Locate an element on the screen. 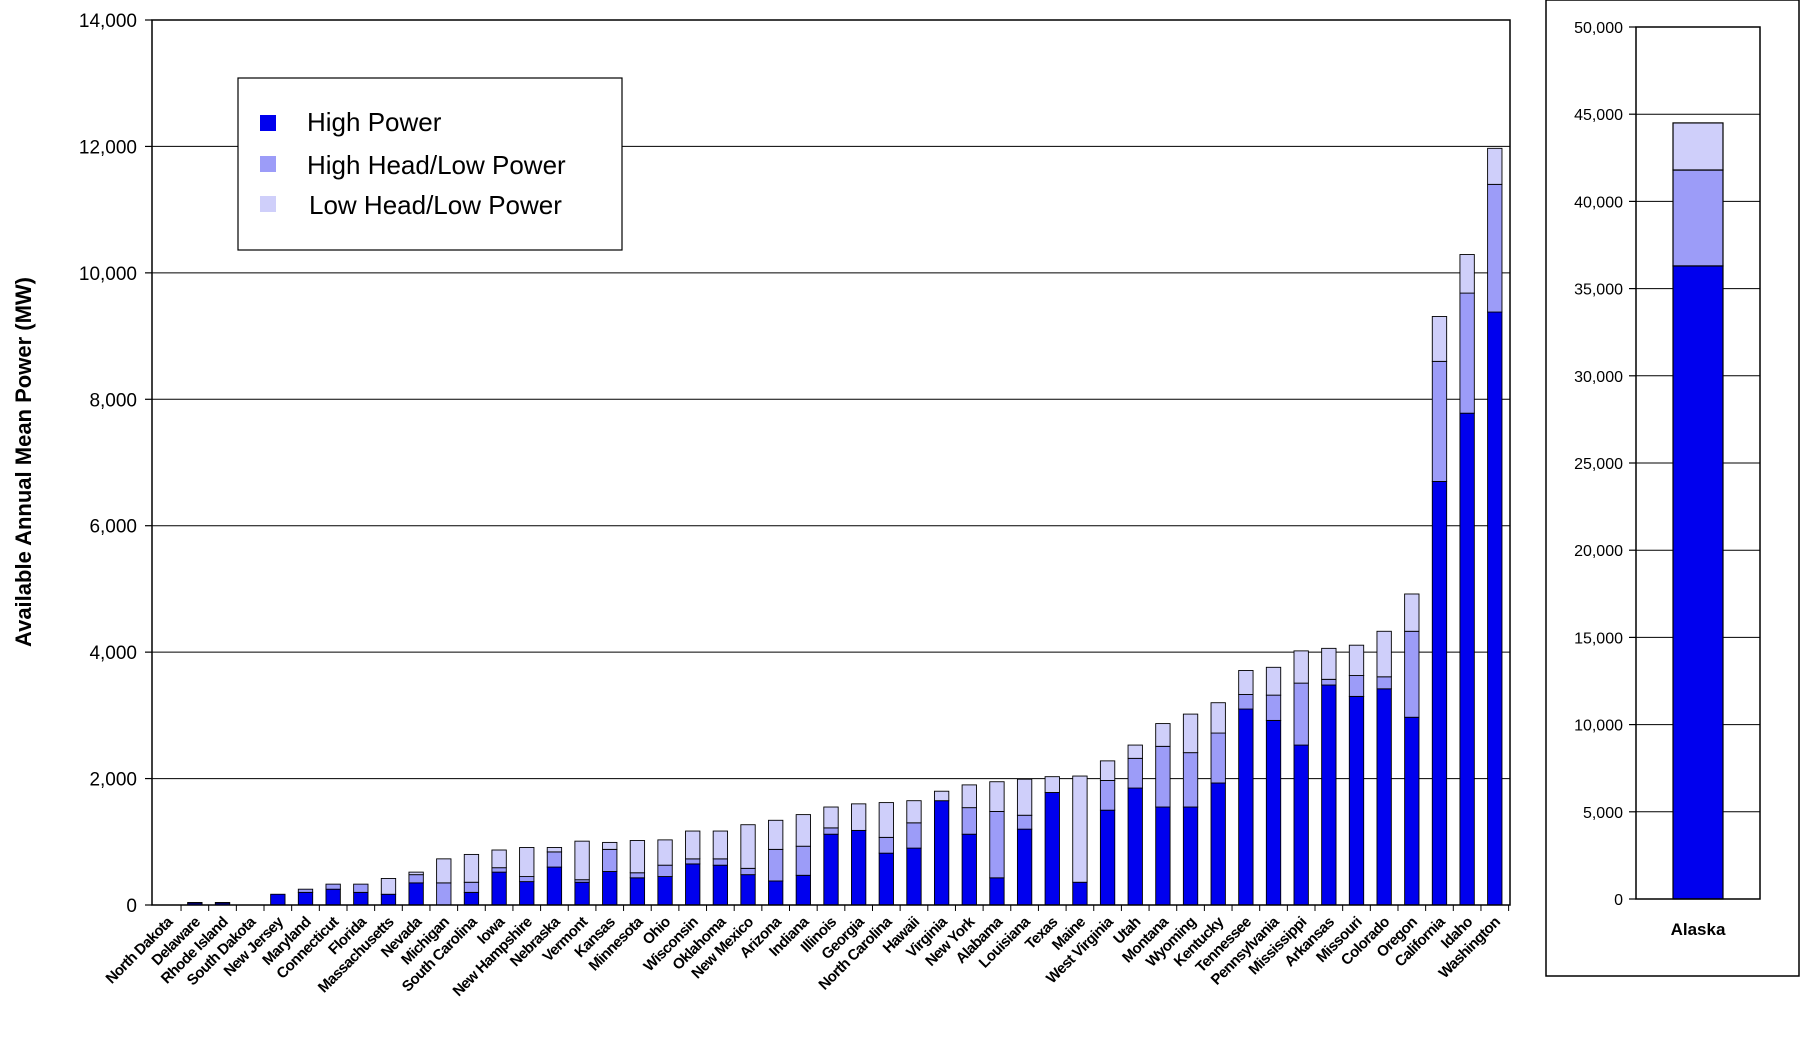  bar-south-carolina-high-head-low-power is located at coordinates (471, 887).